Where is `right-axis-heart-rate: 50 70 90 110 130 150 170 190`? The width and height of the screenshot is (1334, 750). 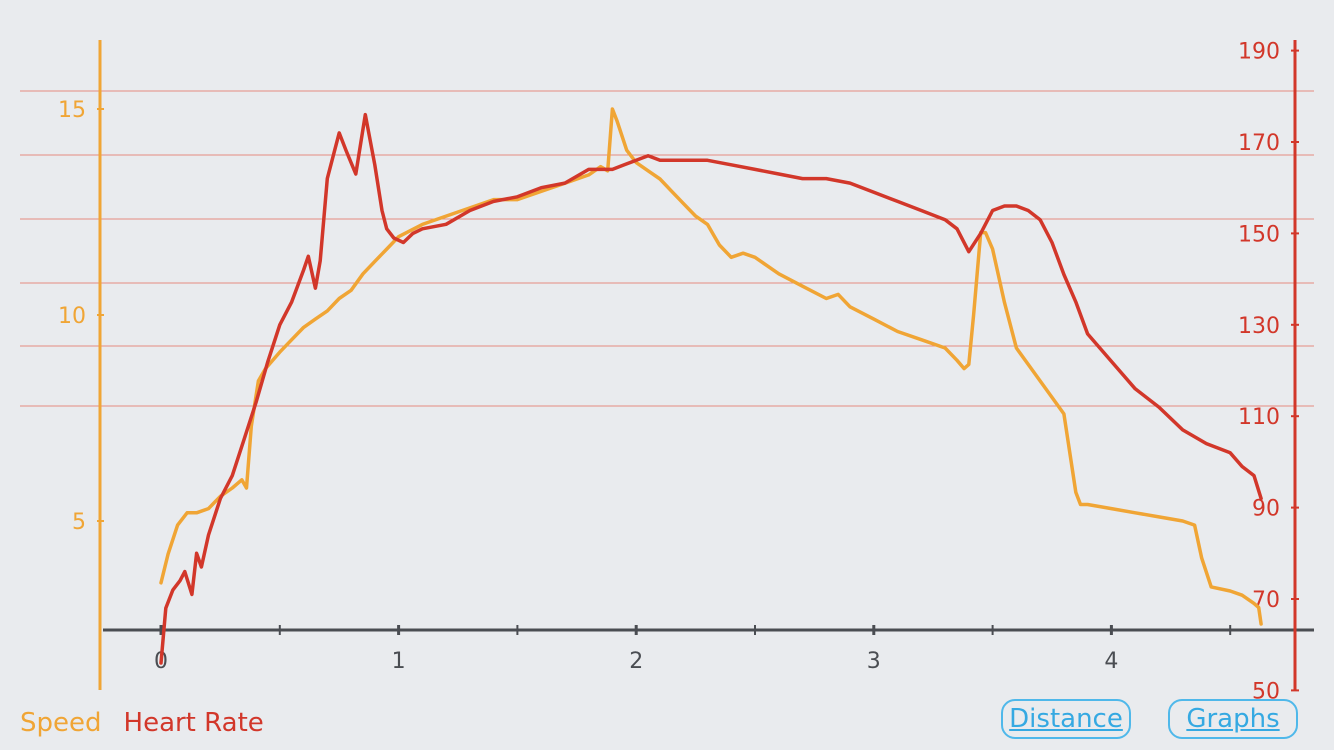 right-axis-heart-rate: 50 70 90 110 130 150 170 190 is located at coordinates (1268, 370).